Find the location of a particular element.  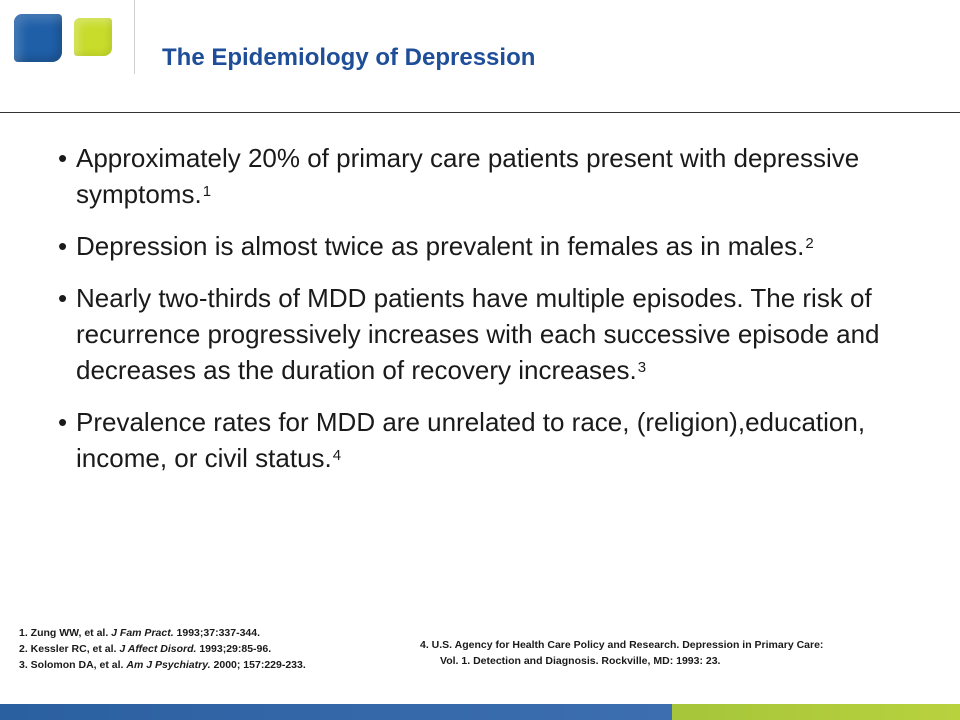

footer-color-bar is located at coordinates (480, 712).